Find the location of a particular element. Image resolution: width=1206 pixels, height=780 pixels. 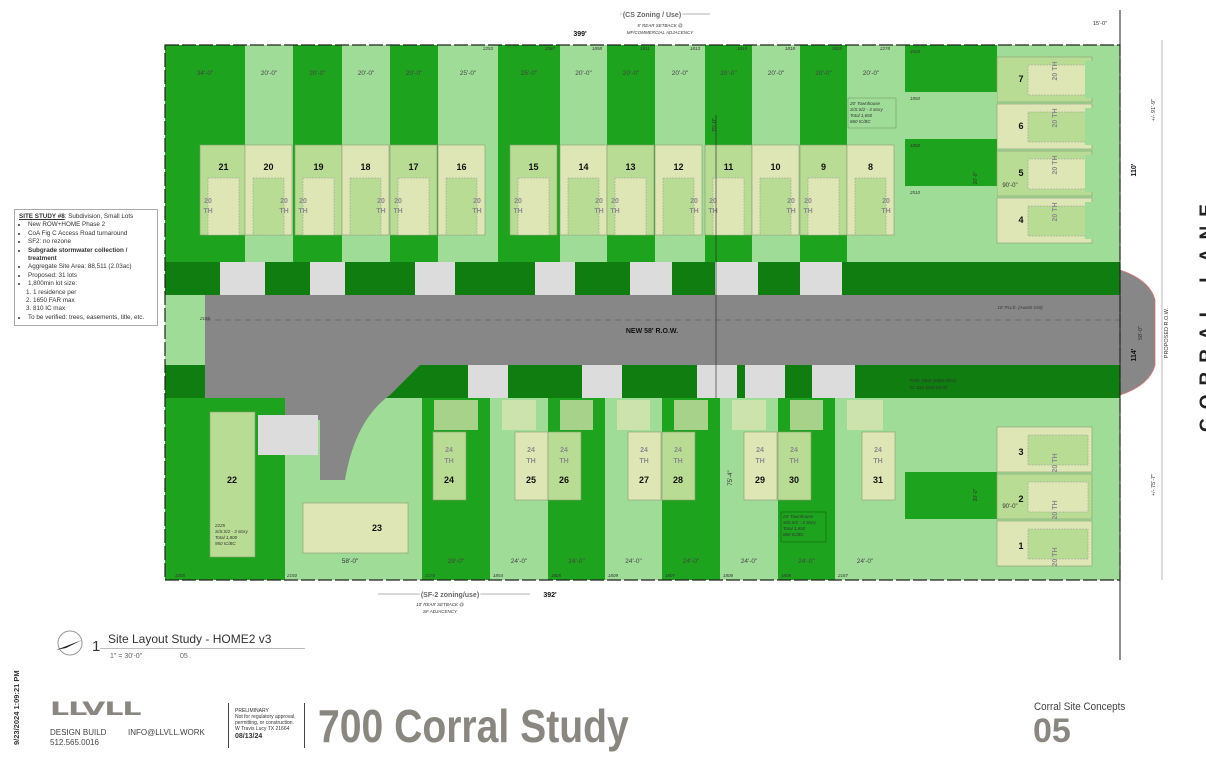

lot-area: 3255 is located at coordinates (180, 575).